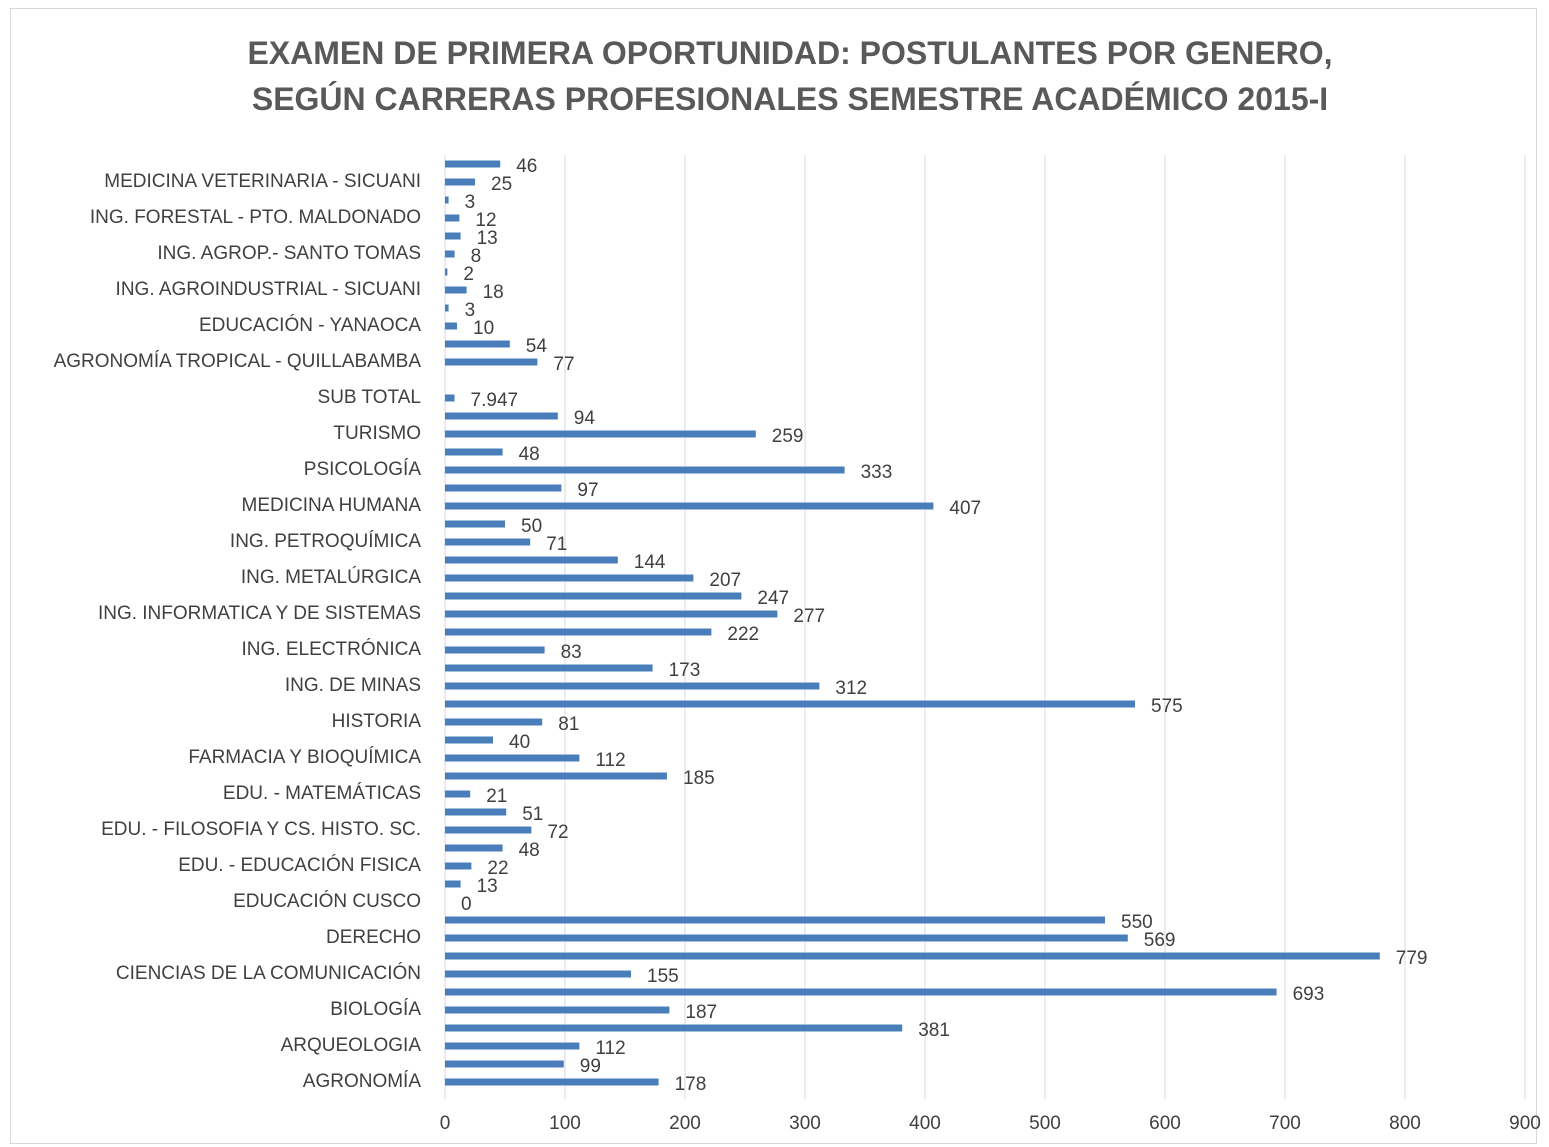  Describe the element at coordinates (262, 181) in the screenshot. I see `y-tick-label: MEDICINA VETERINARIA - SICUANI` at that location.